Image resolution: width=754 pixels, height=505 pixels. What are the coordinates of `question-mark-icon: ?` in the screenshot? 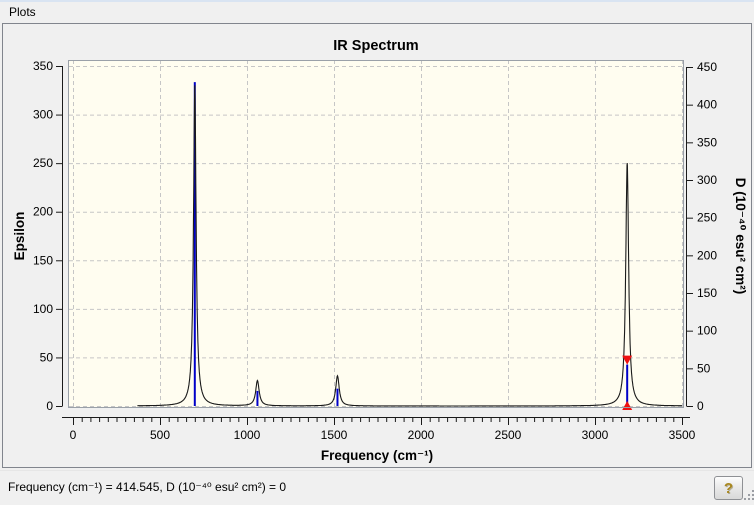 It's located at (728, 488).